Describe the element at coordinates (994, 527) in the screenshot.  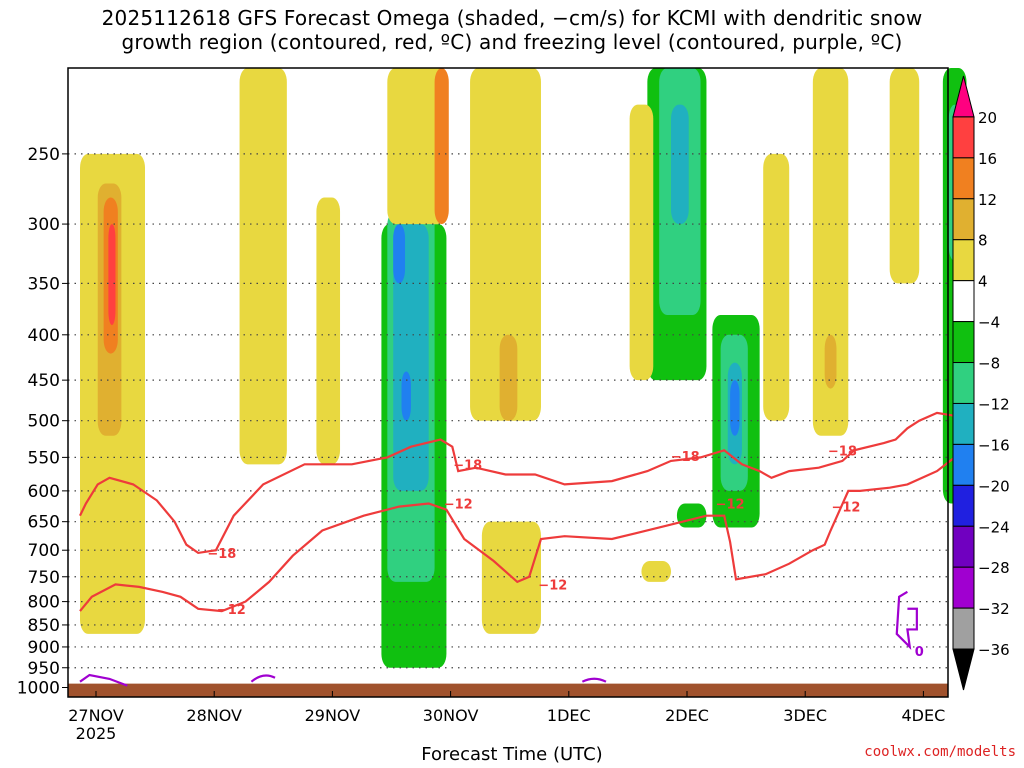
I see `colorbar-label-10: −24` at that location.